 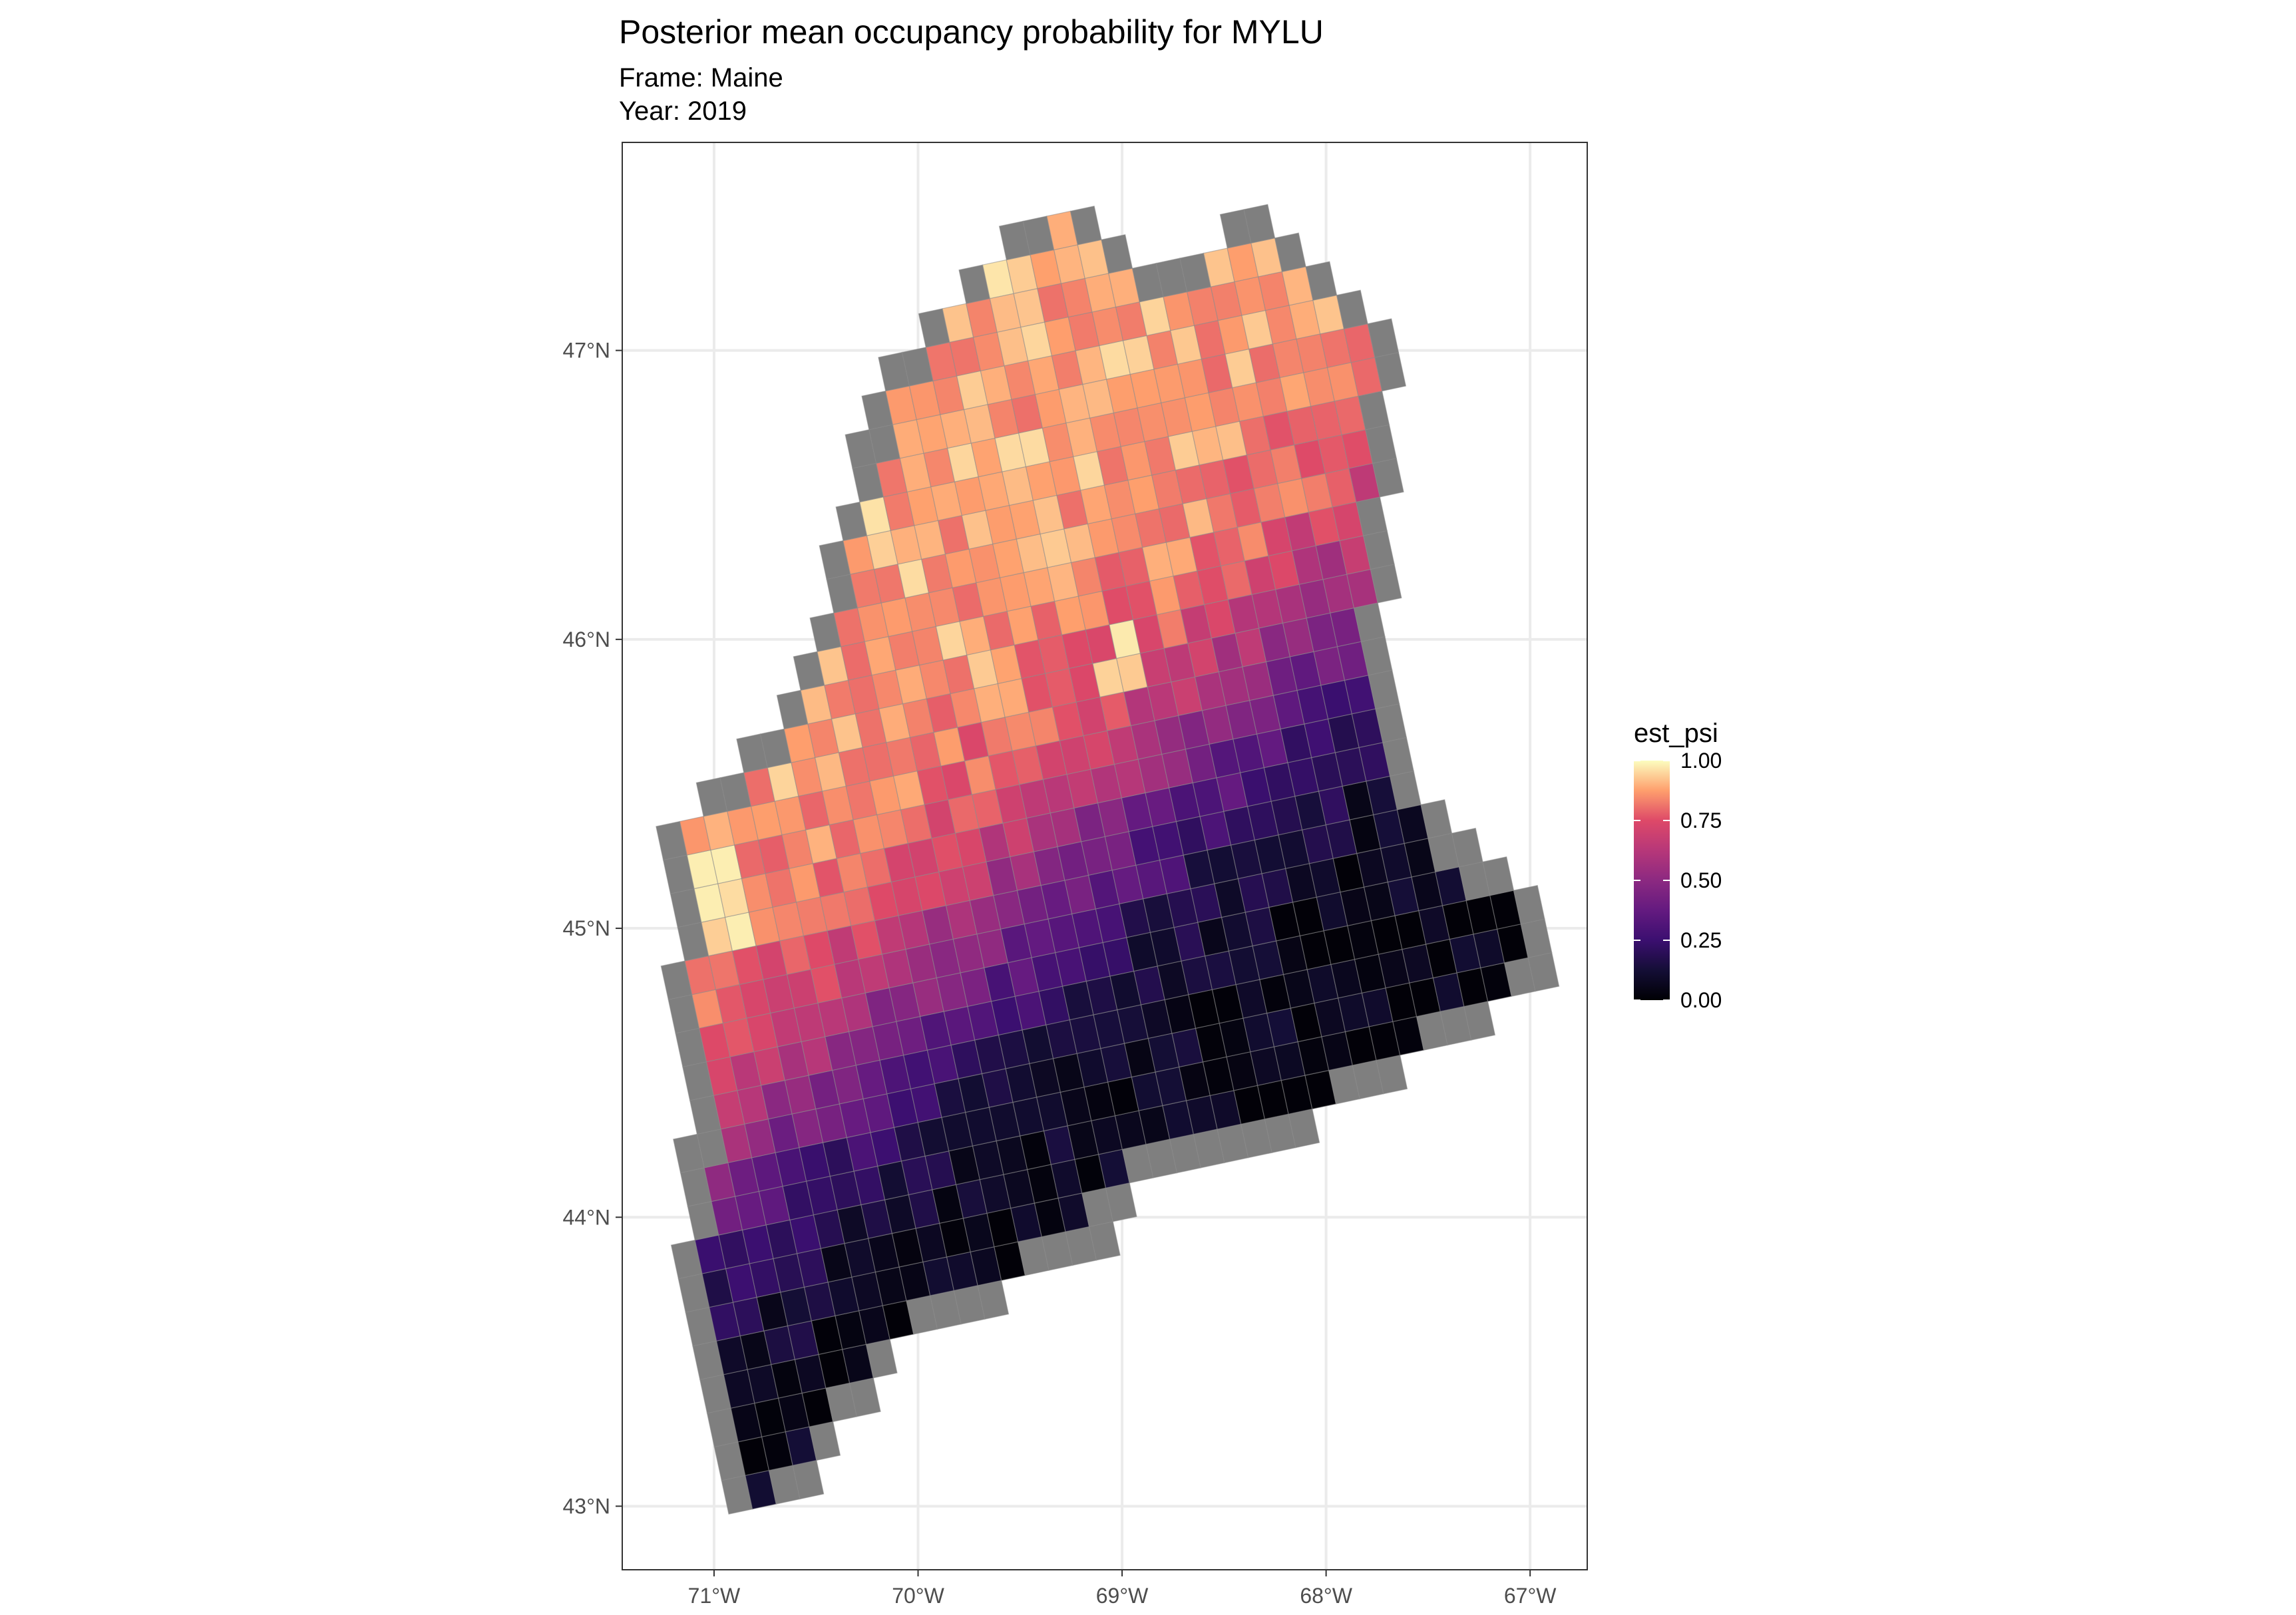 I want to click on chart-subtitle-frame: Frame: Maine, so click(x=701, y=77).